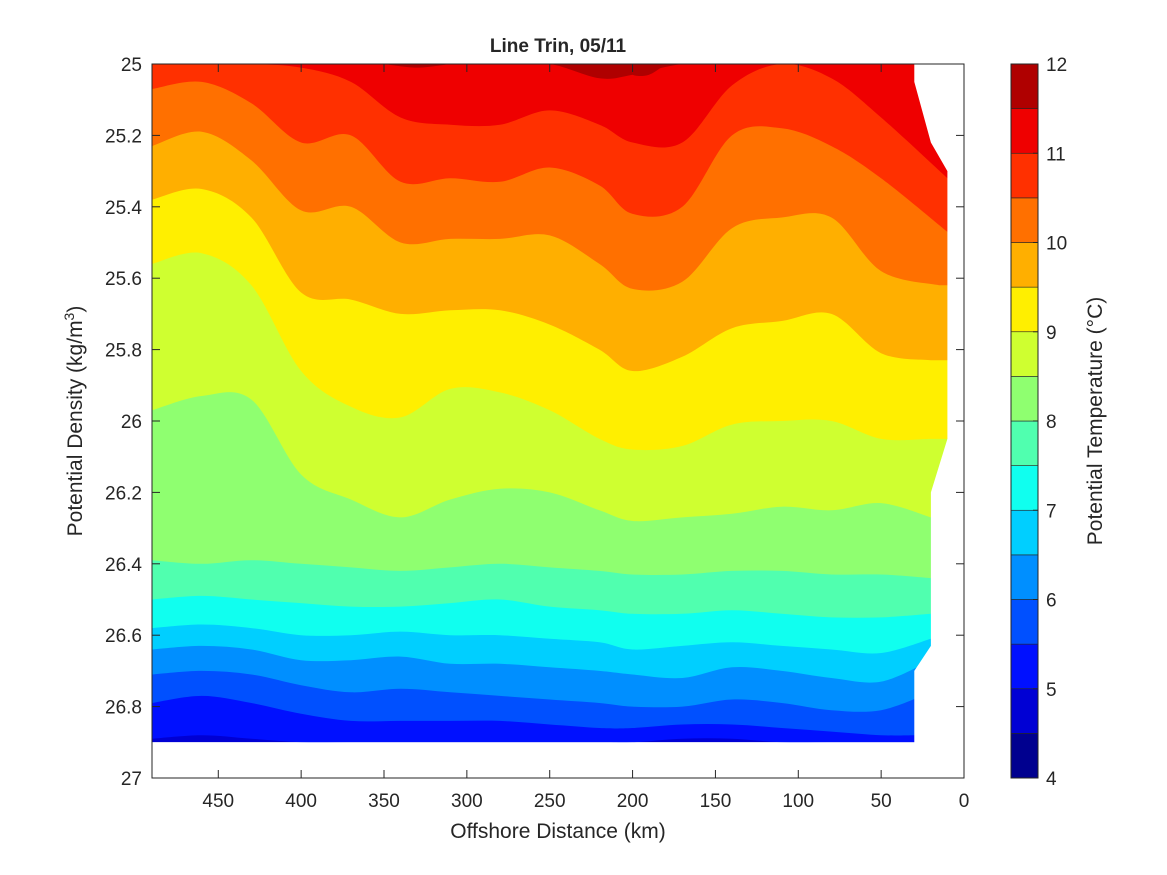 The width and height of the screenshot is (1167, 875). I want to click on x-tick-label: 150, so click(716, 801).